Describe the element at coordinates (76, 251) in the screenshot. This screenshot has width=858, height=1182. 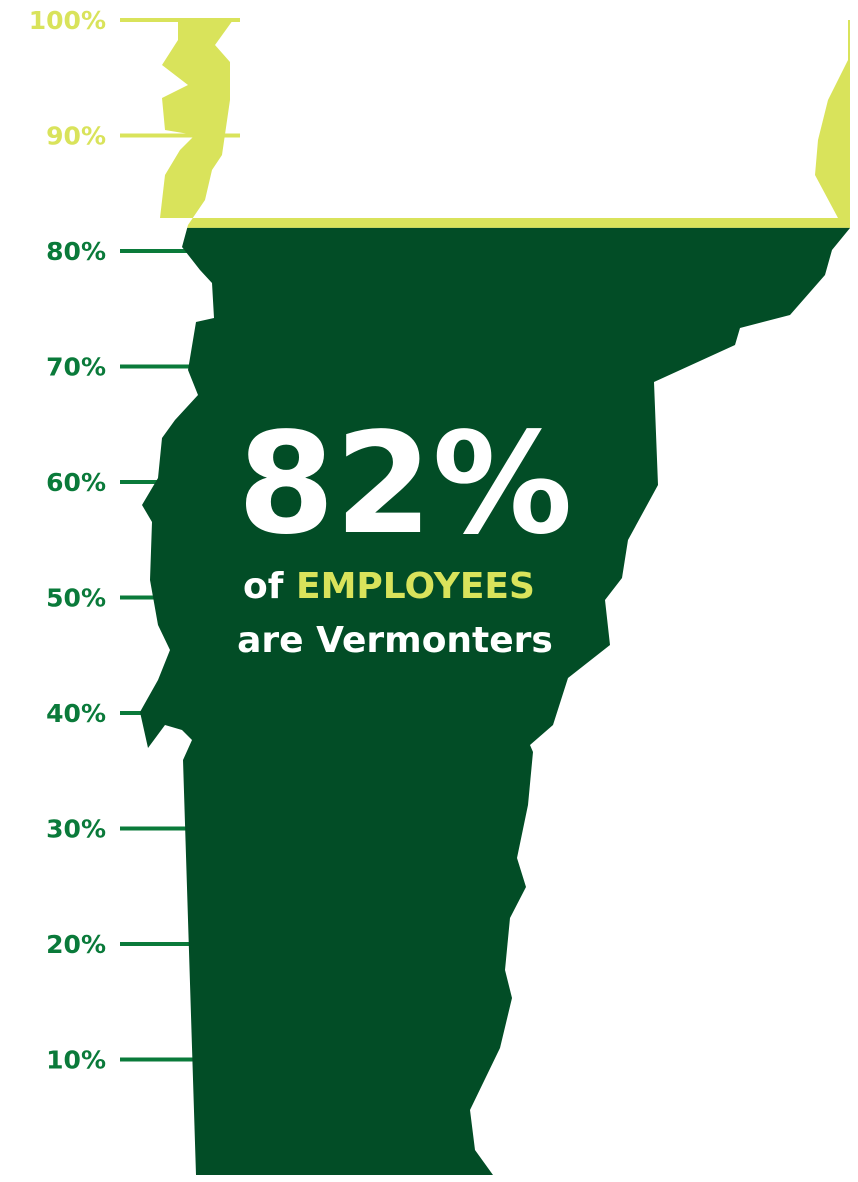
I see `y-tick-label: 80%` at that location.